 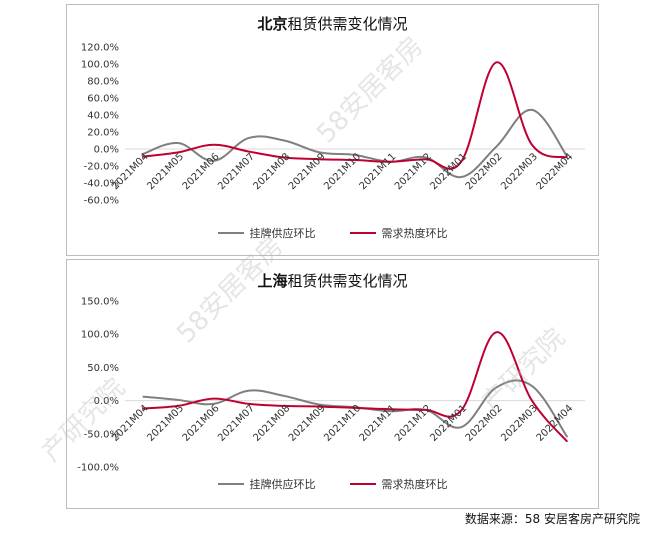 What do you see at coordinates (101, 167) in the screenshot?
I see `y-tick-label: -20.0%` at bounding box center [101, 167].